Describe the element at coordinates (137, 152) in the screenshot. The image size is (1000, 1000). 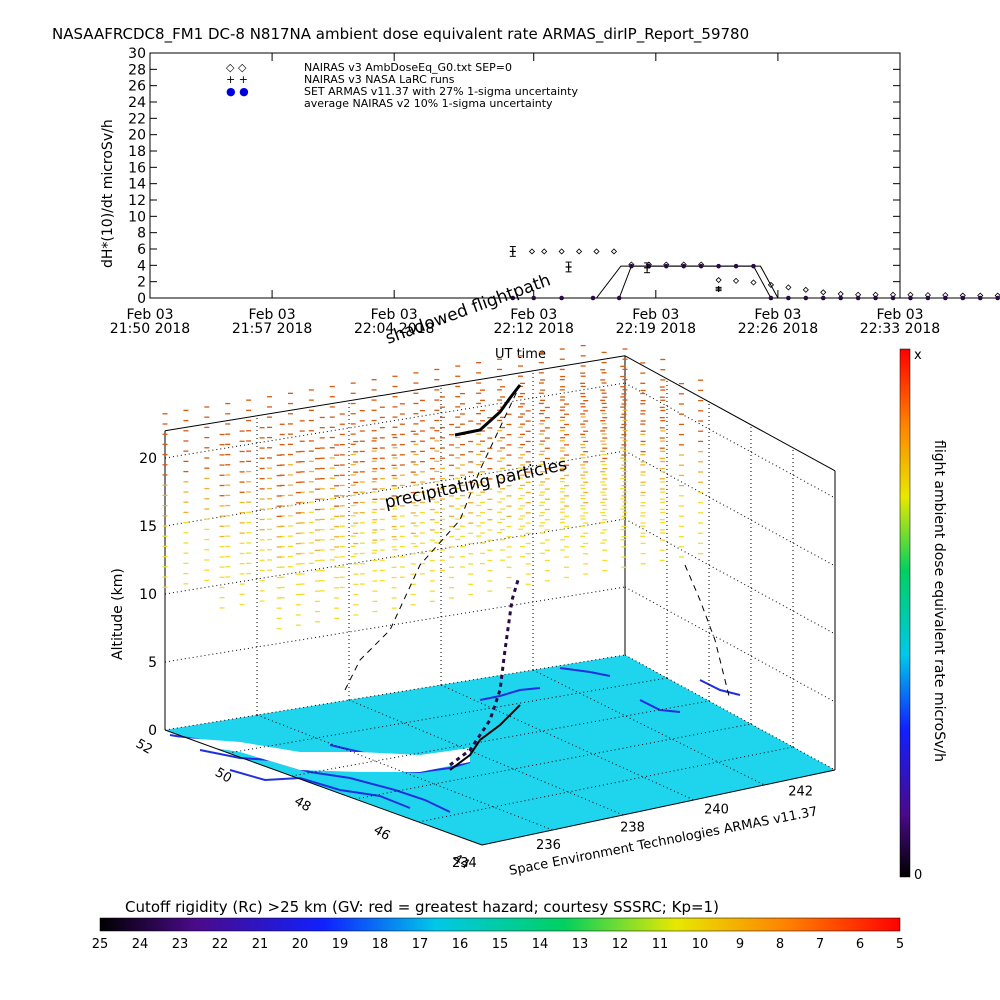
I see `y-tick-label: 18` at that location.